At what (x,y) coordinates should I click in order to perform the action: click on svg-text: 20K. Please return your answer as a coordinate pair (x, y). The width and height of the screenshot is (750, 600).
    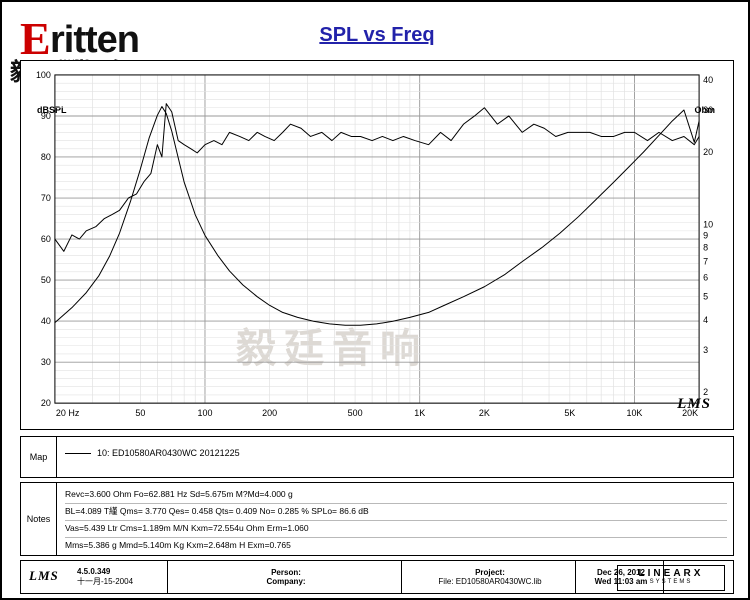
    Looking at the image, I should click on (690, 413).